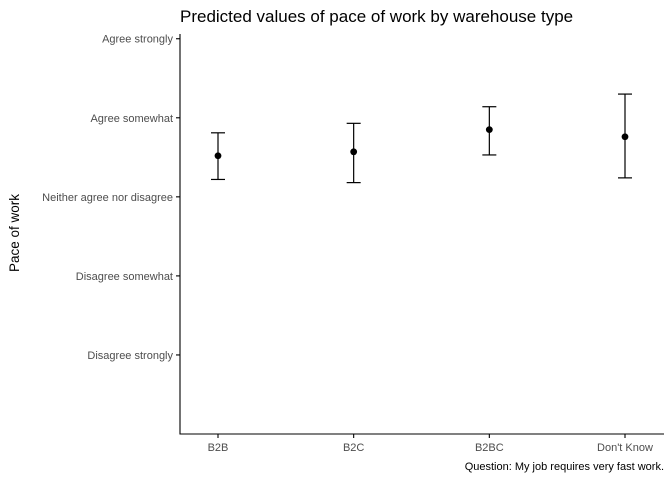 The height and width of the screenshot is (480, 672). What do you see at coordinates (353, 448) in the screenshot?
I see `x-tick-label: B2C` at bounding box center [353, 448].